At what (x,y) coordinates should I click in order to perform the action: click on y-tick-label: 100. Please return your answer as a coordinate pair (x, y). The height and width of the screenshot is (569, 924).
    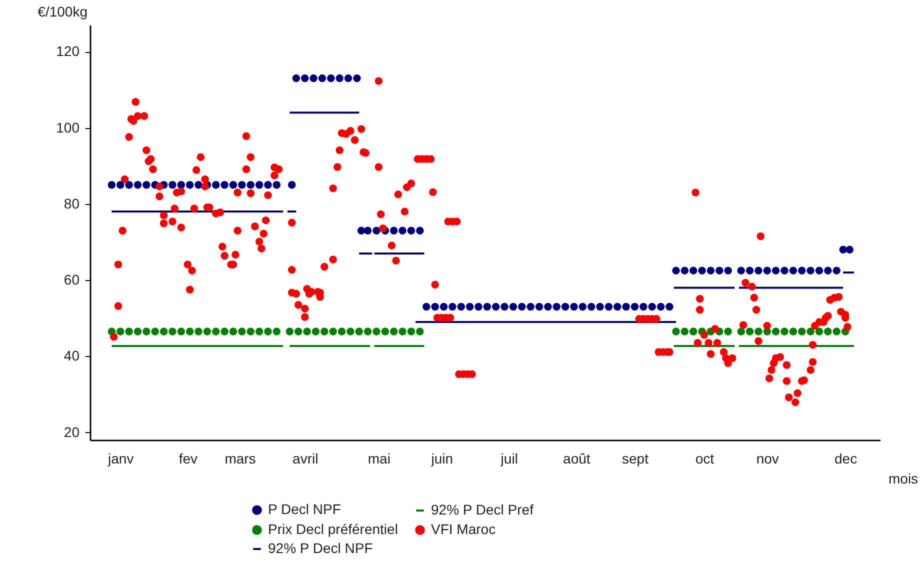
    Looking at the image, I should click on (68, 127).